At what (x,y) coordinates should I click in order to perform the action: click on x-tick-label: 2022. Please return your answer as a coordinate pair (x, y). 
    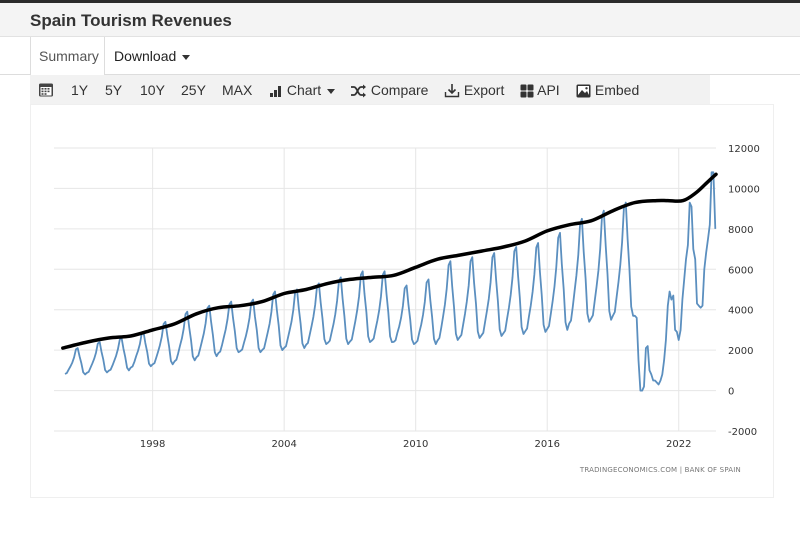
    Looking at the image, I should click on (678, 444).